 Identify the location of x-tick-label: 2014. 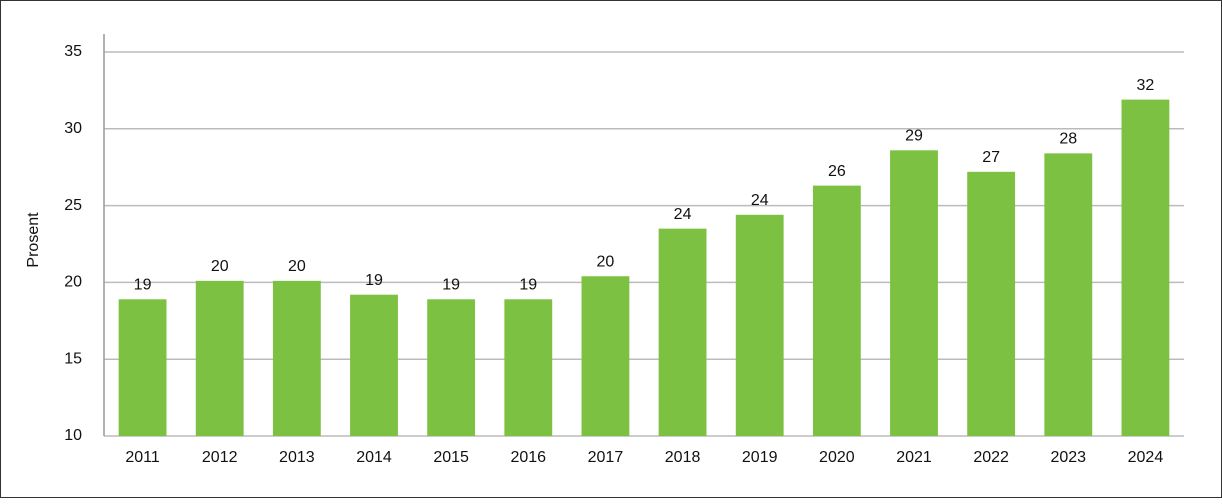
(374, 457).